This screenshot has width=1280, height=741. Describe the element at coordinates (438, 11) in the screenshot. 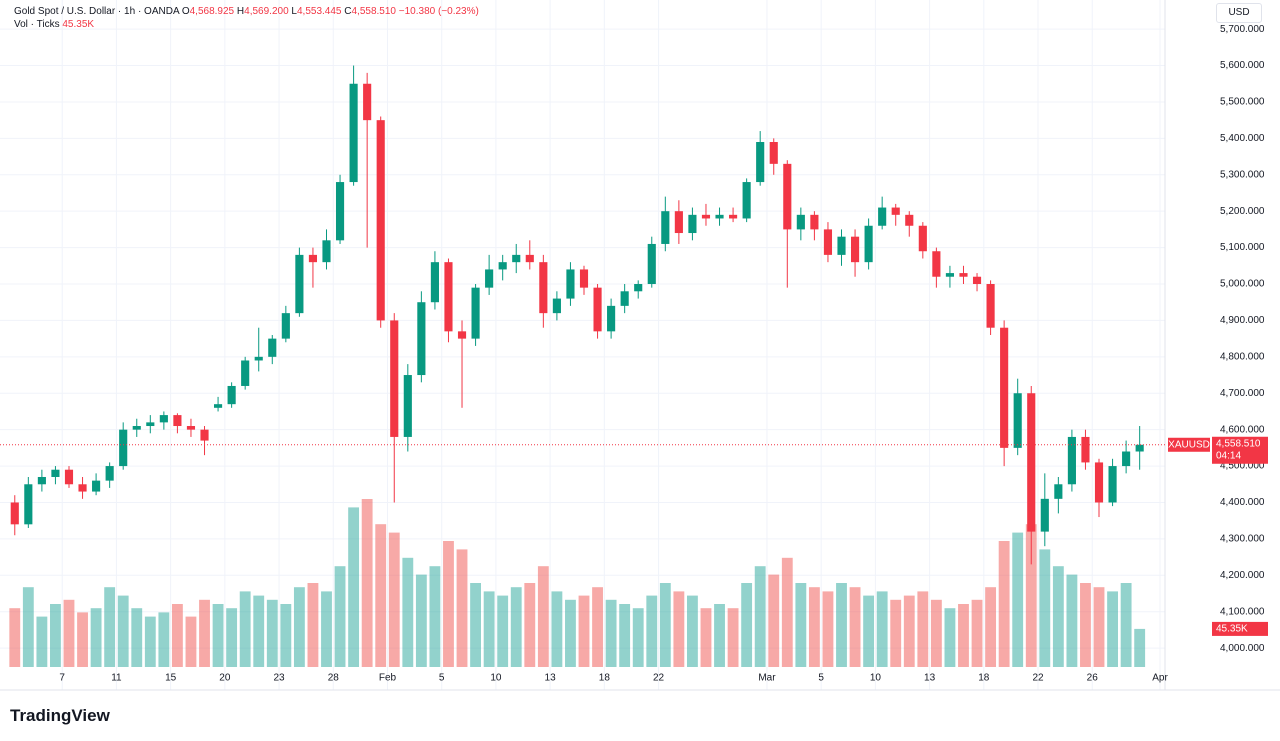

I see `change: −10.380 (−0.23%)` at that location.